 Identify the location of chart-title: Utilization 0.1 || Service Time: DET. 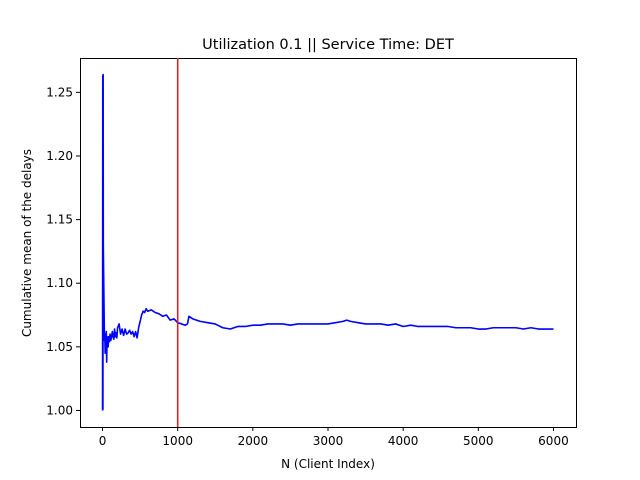
(328, 45).